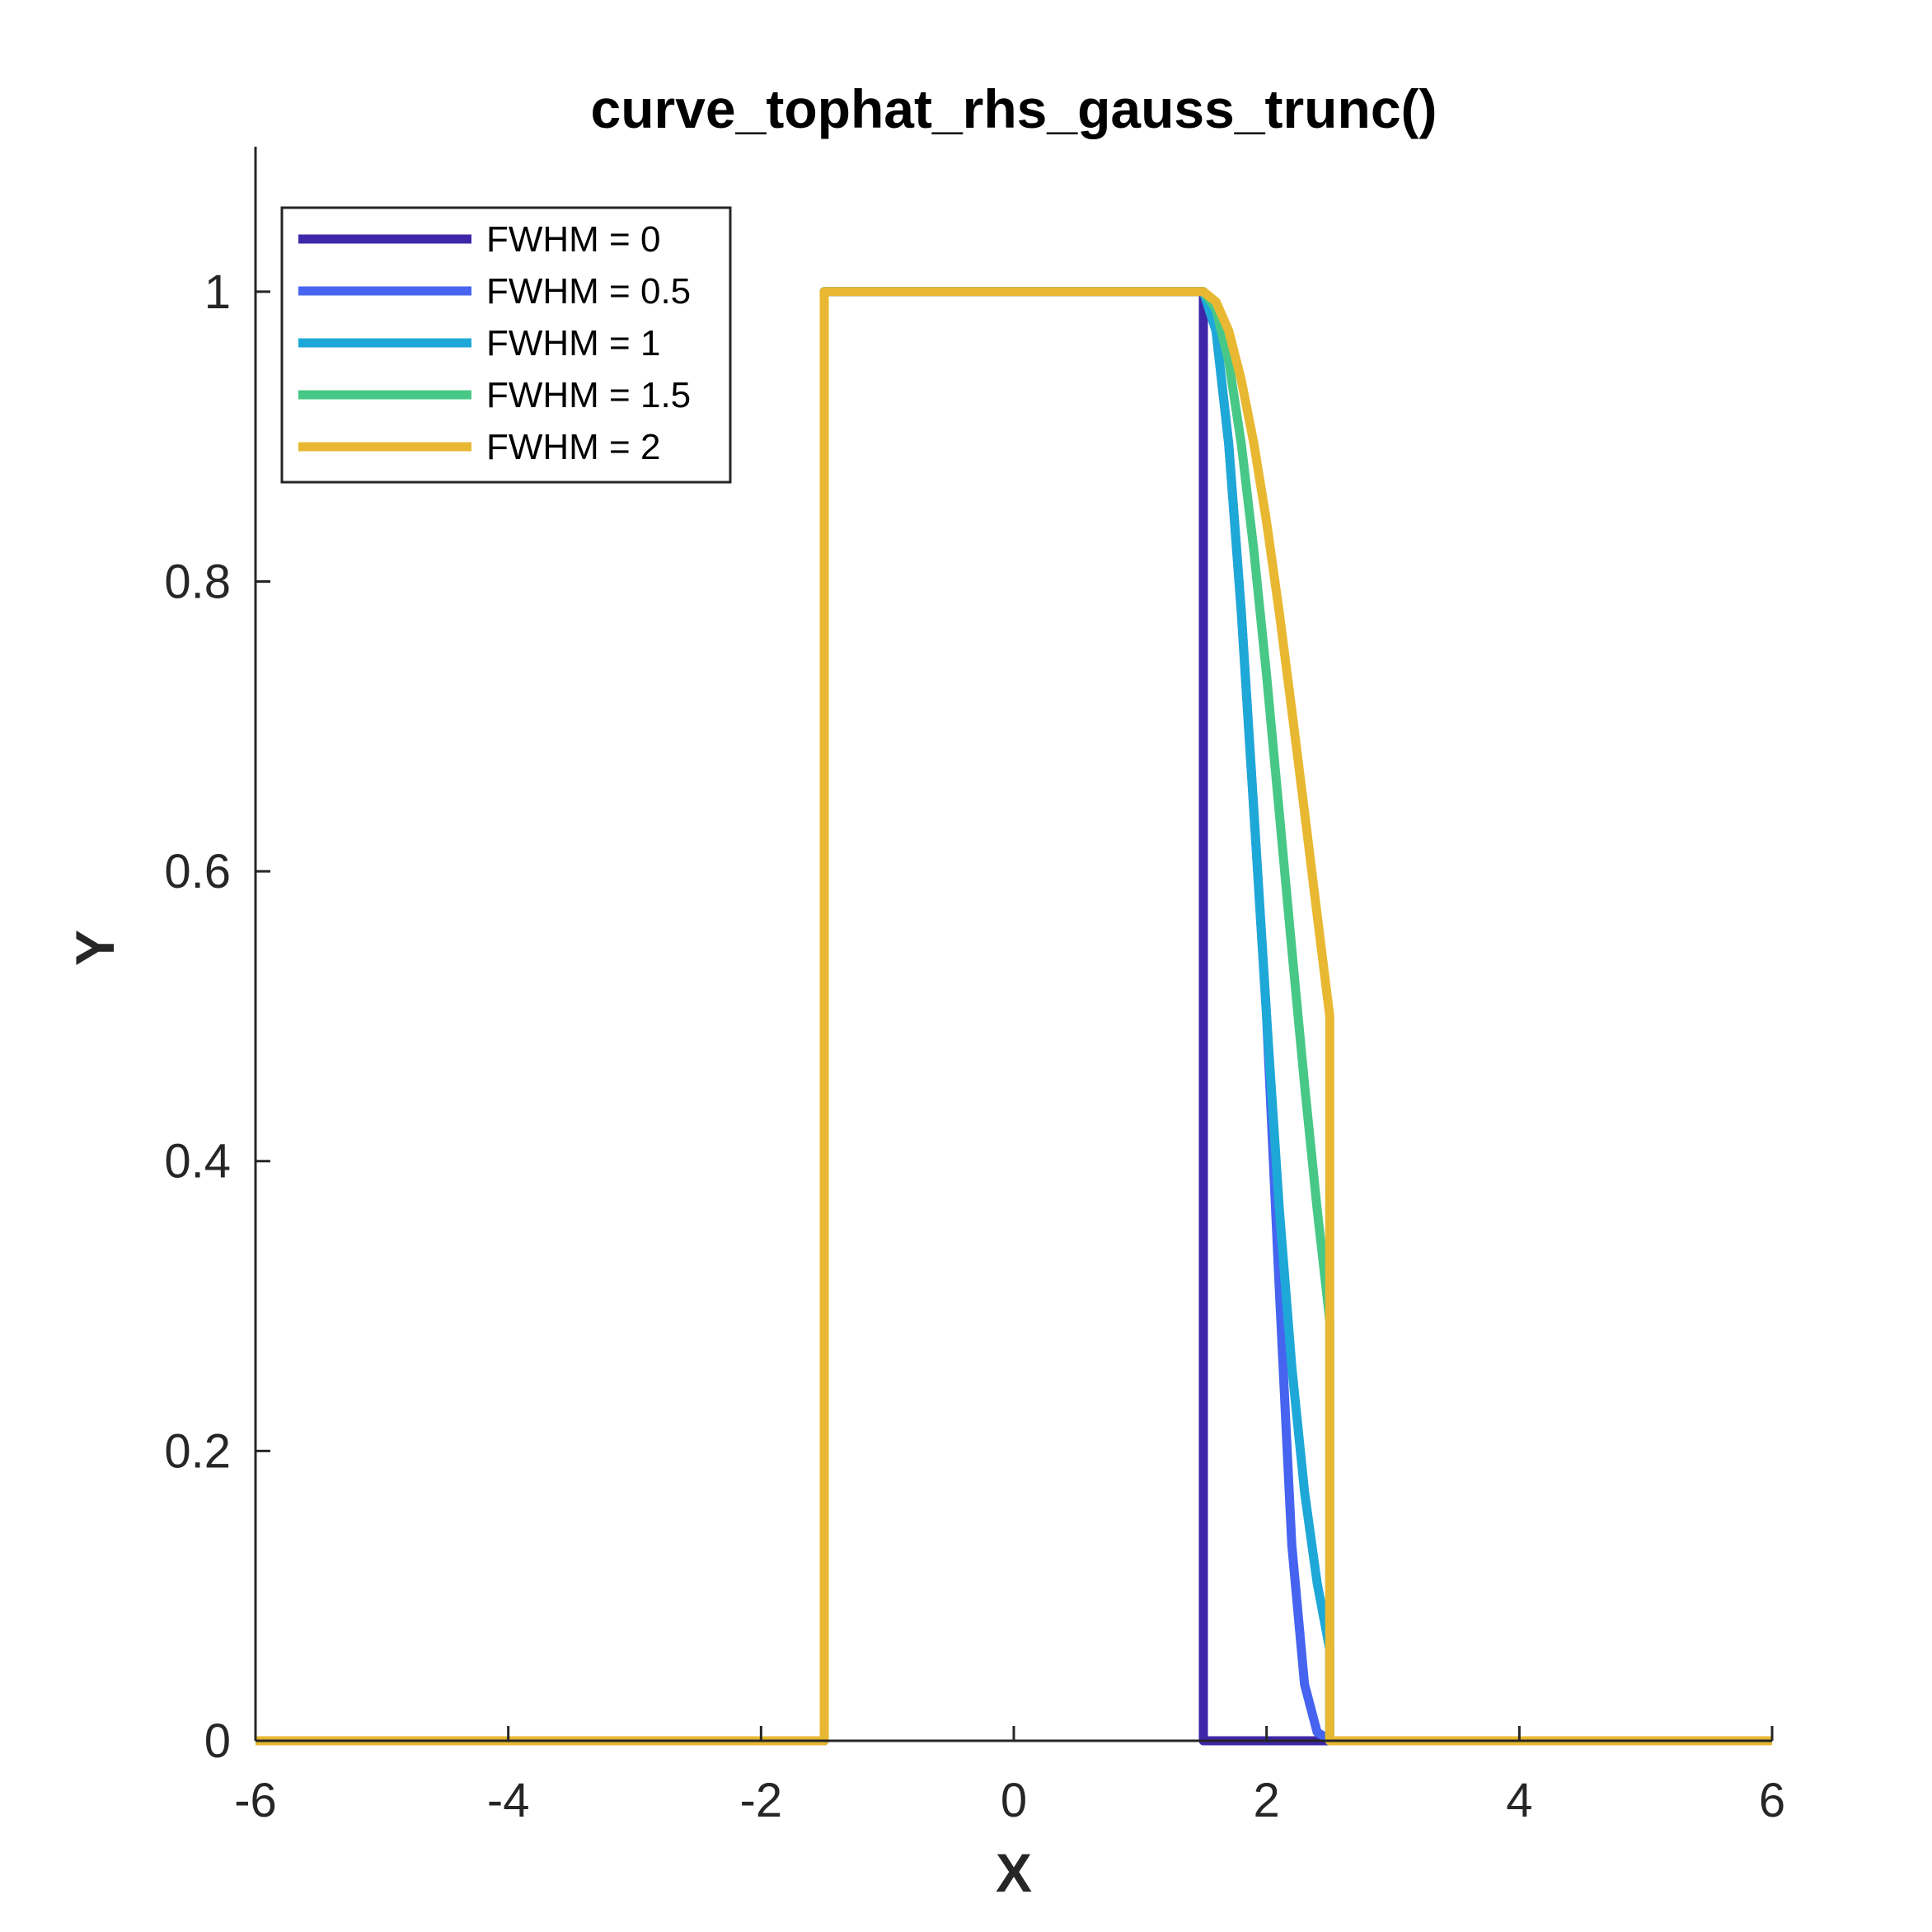 This screenshot has width=1932, height=1932. Describe the element at coordinates (1772, 1800) in the screenshot. I see `x-tick-label-6: 6` at that location.